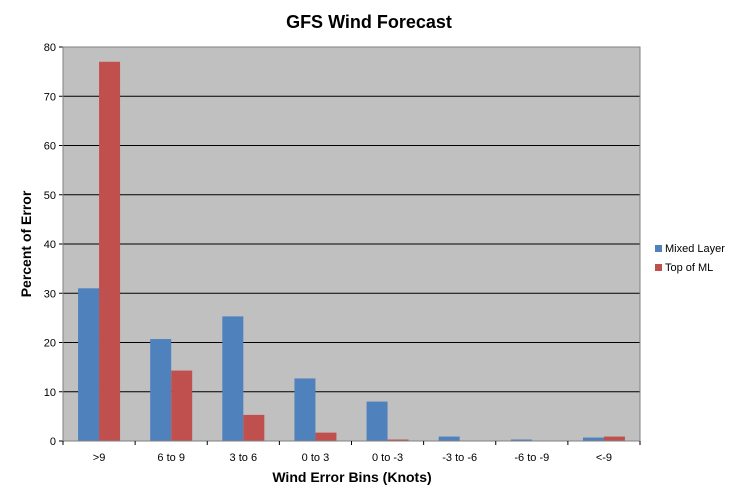  Describe the element at coordinates (99, 458) in the screenshot. I see `x-tick-label: >9` at that location.